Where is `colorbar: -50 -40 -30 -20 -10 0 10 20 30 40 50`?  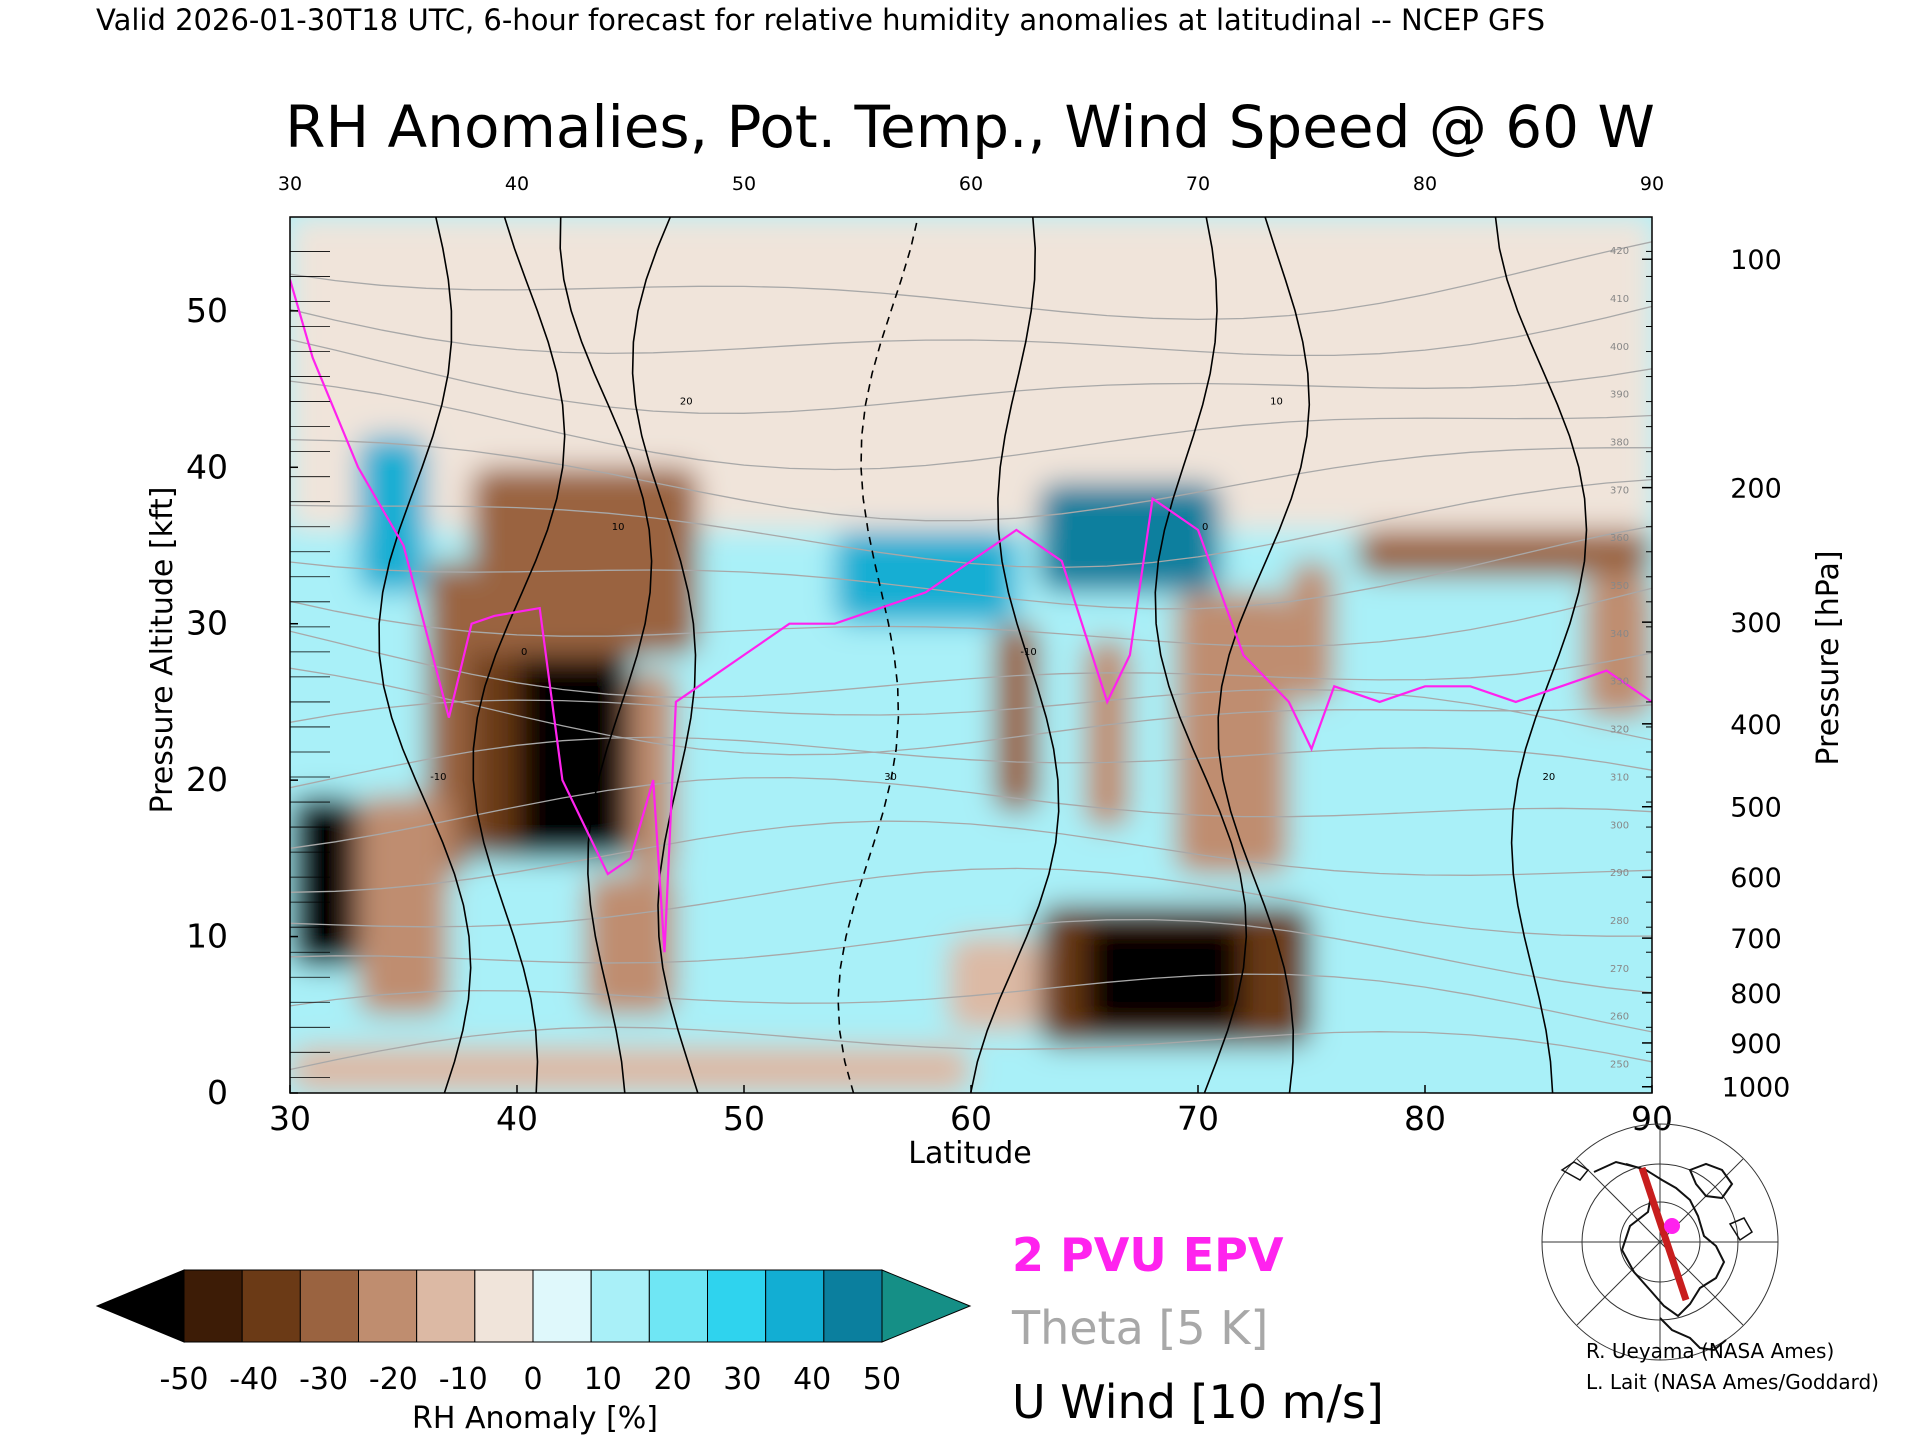
colorbar: -50 -40 -30 -20 -10 0 10 20 30 40 50 is located at coordinates (533, 1333).